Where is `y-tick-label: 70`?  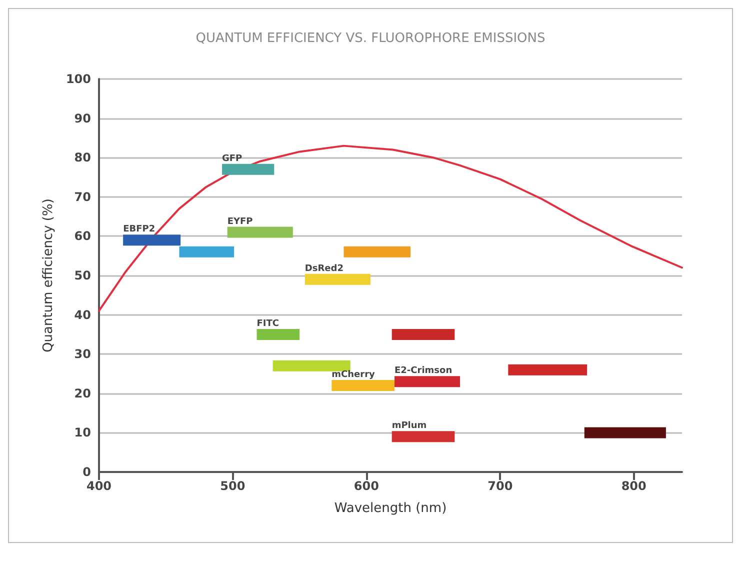 y-tick-label: 70 is located at coordinates (82, 197).